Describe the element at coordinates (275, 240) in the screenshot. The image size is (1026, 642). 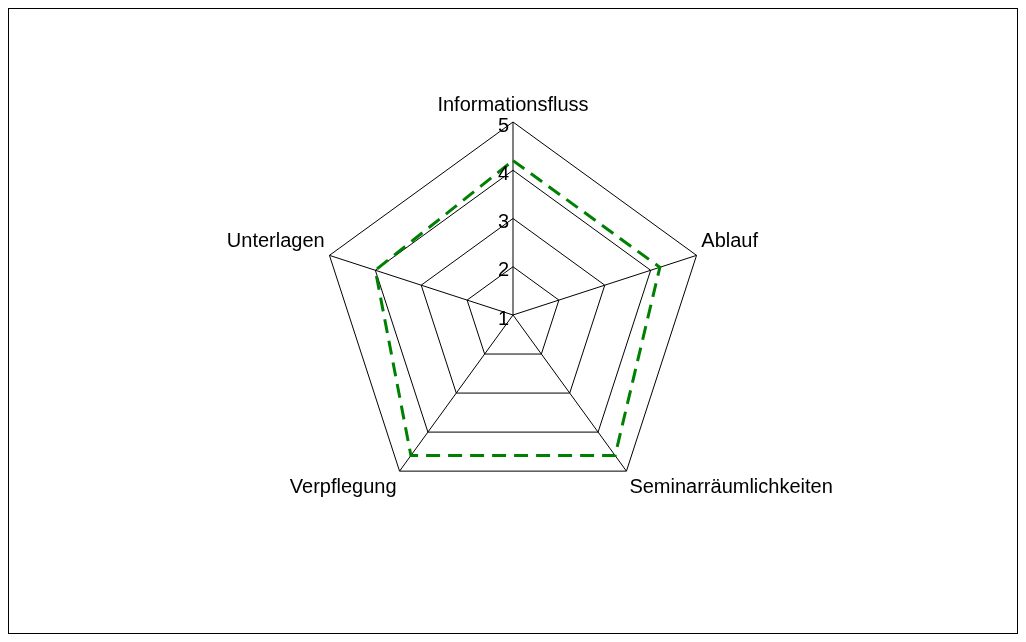
I see `spoke-label: Unterlagen` at that location.